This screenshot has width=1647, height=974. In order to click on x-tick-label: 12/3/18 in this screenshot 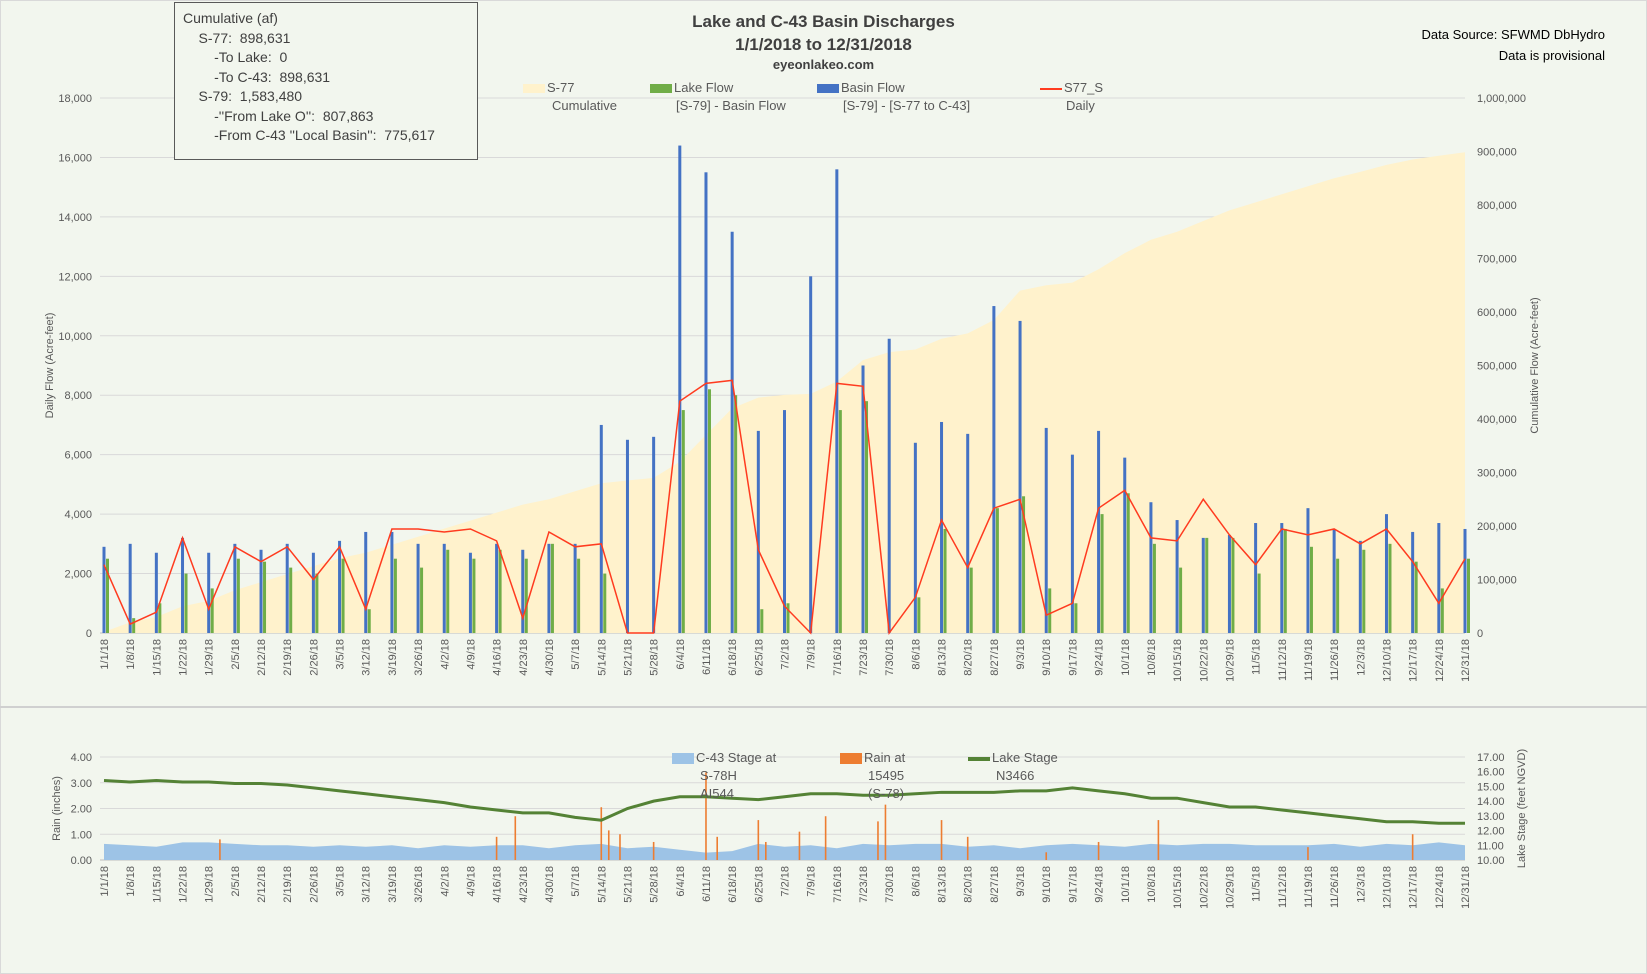, I will do `click(1361, 657)`.